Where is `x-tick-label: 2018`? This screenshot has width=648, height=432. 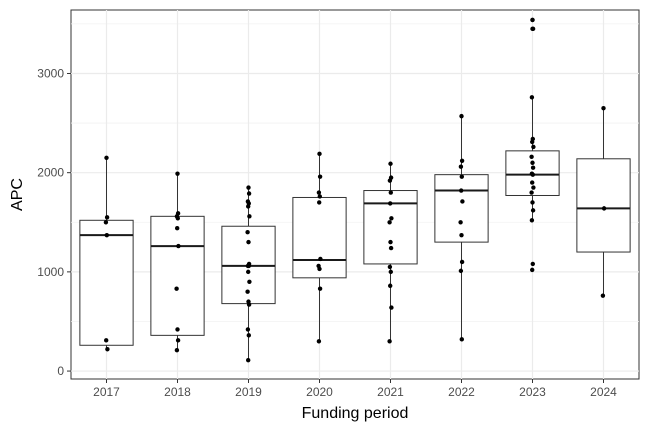 x-tick-label: 2018 is located at coordinates (177, 392).